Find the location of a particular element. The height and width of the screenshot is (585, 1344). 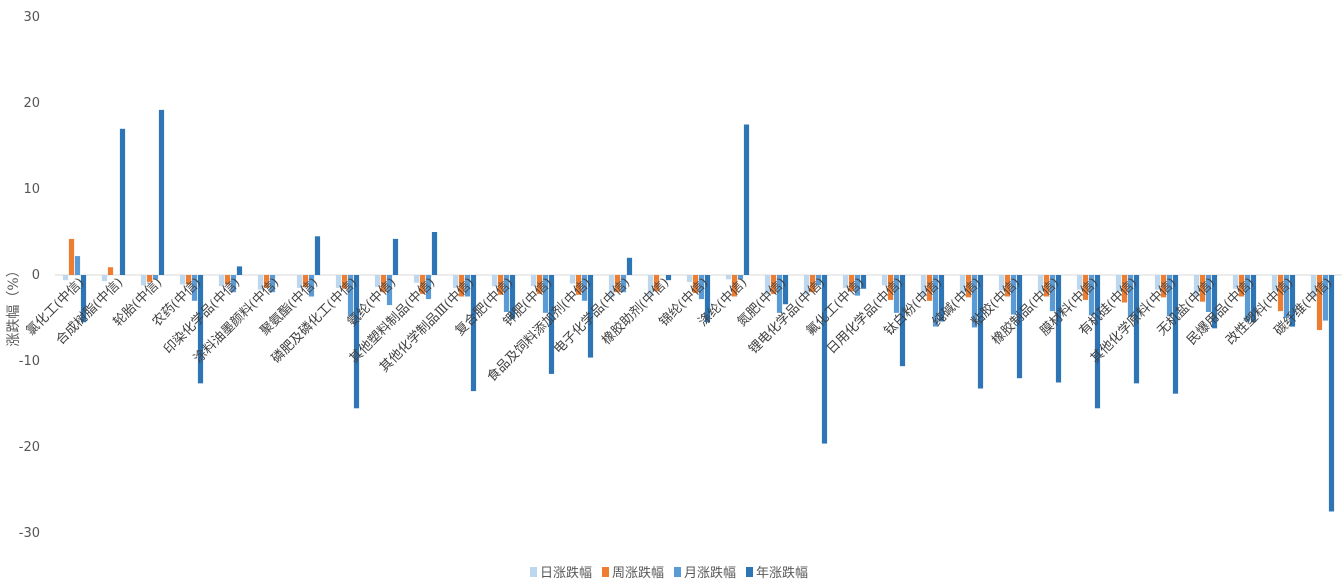

bar-月涨跌幅-日用化学品(中信) is located at coordinates (896, 294).